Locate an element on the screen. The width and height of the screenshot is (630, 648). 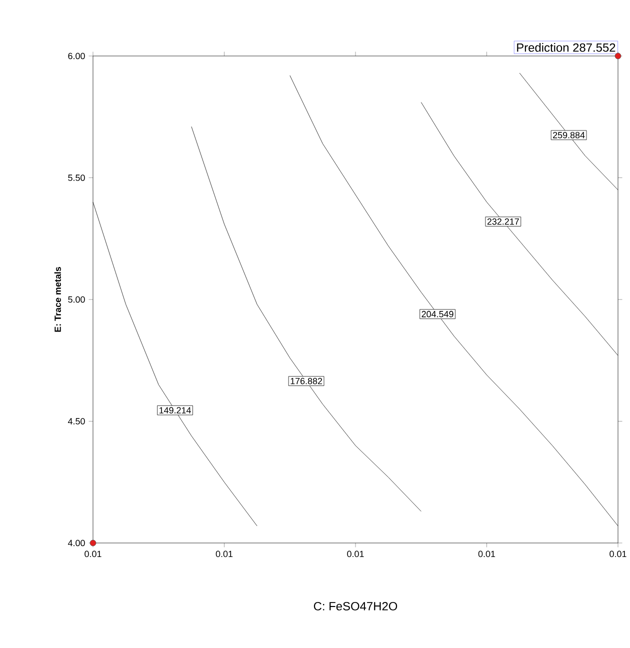
series-label: 204.549 is located at coordinates (438, 314).